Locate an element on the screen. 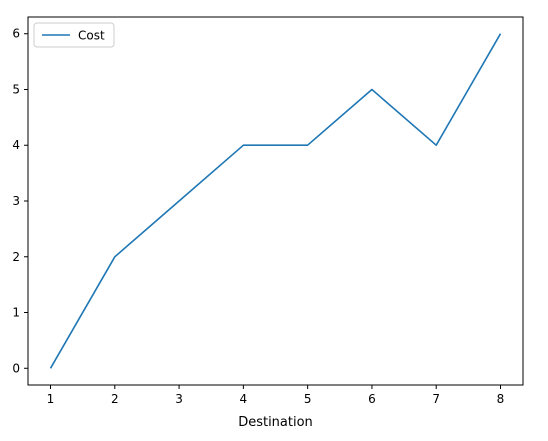 The image size is (548, 441). x-tick-label: 7 is located at coordinates (436, 399).